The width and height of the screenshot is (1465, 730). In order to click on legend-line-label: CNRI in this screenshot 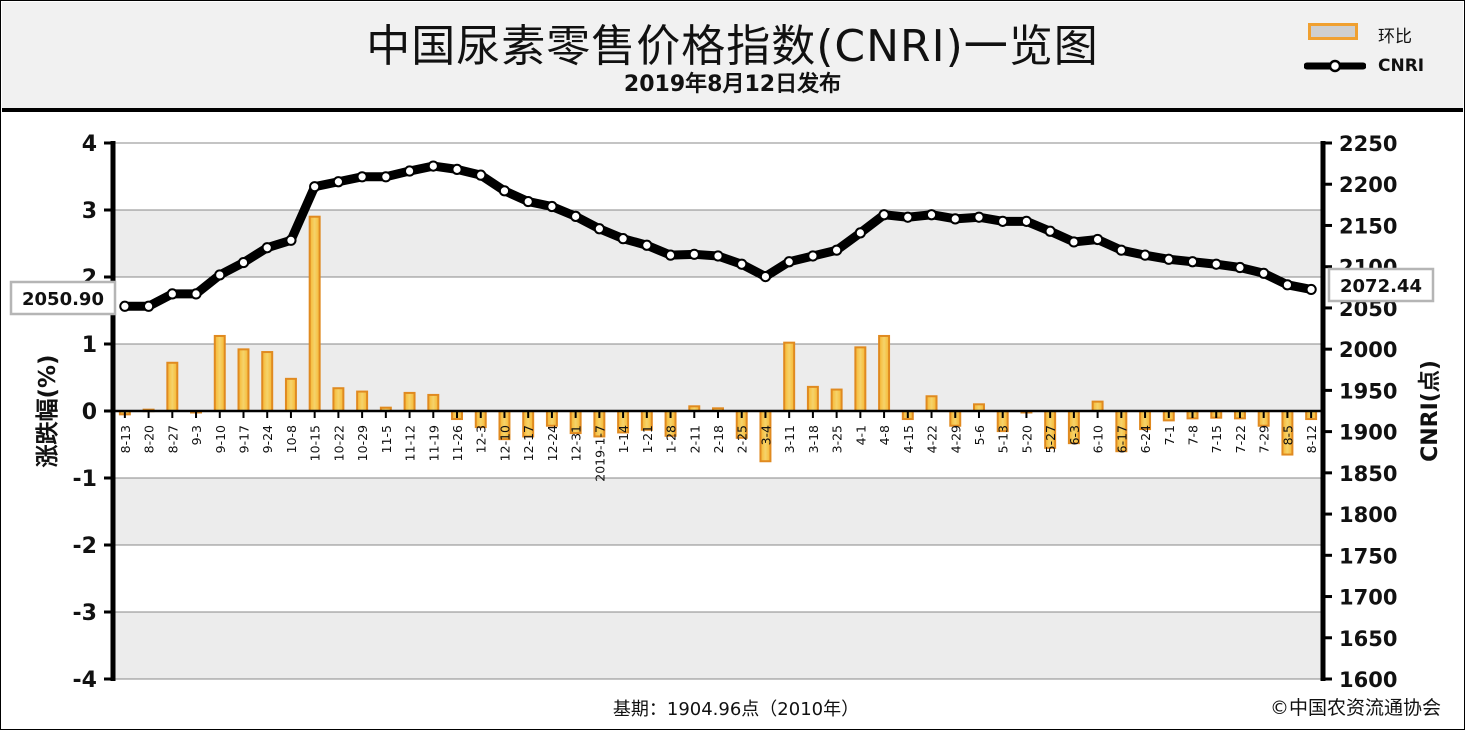, I will do `click(1401, 66)`.